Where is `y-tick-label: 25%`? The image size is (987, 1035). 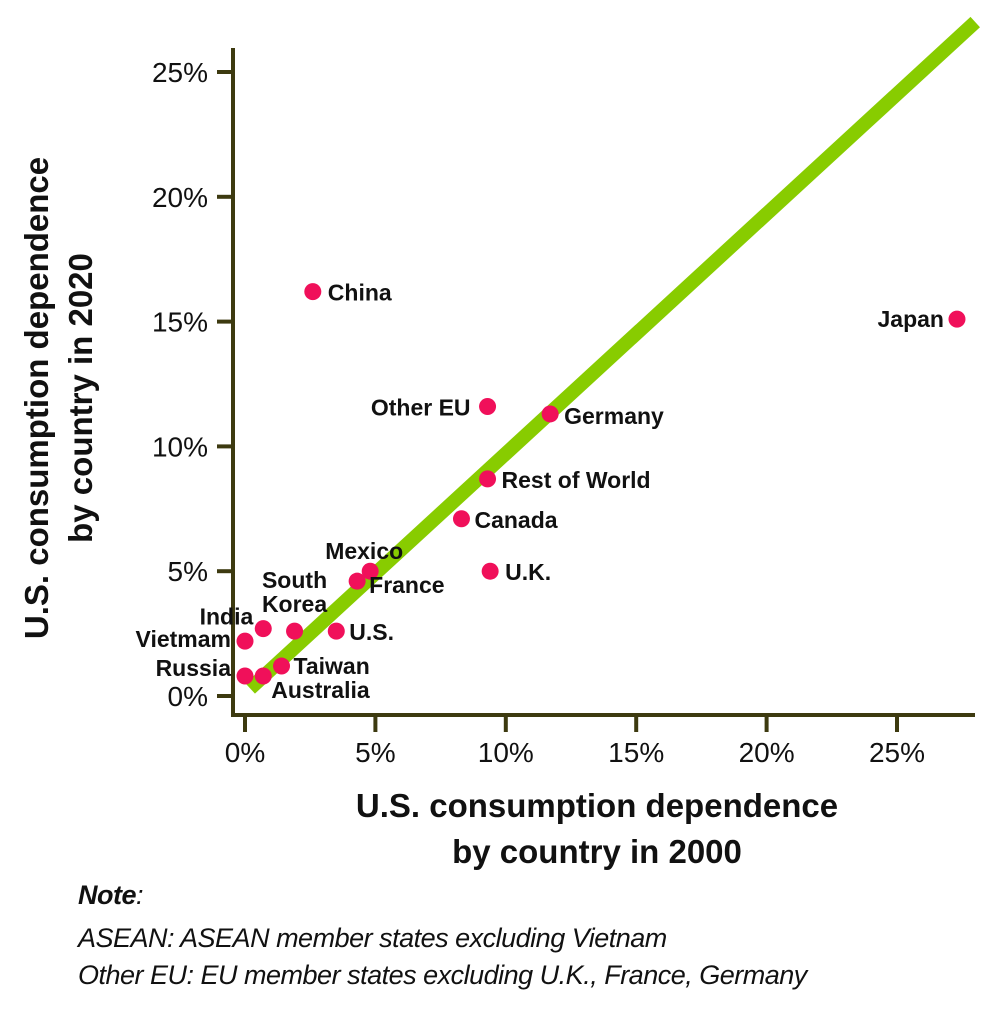
y-tick-label: 25% is located at coordinates (180, 72).